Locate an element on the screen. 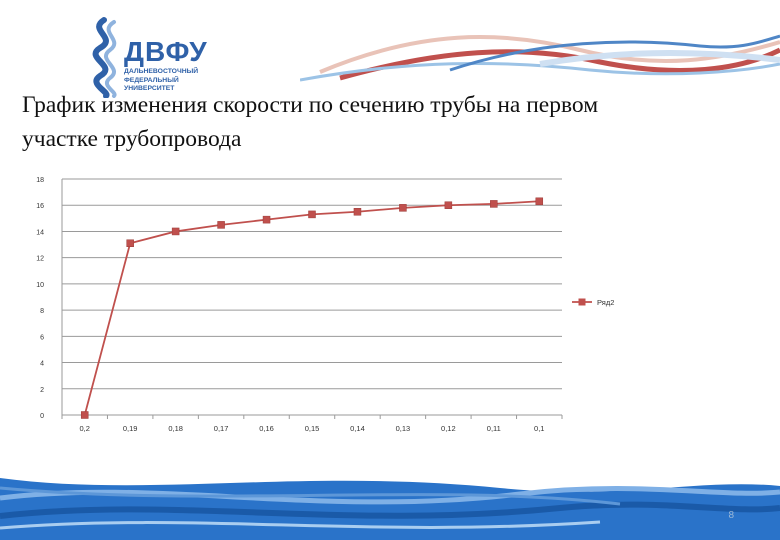  university-logo is located at coordinates (104, 57).